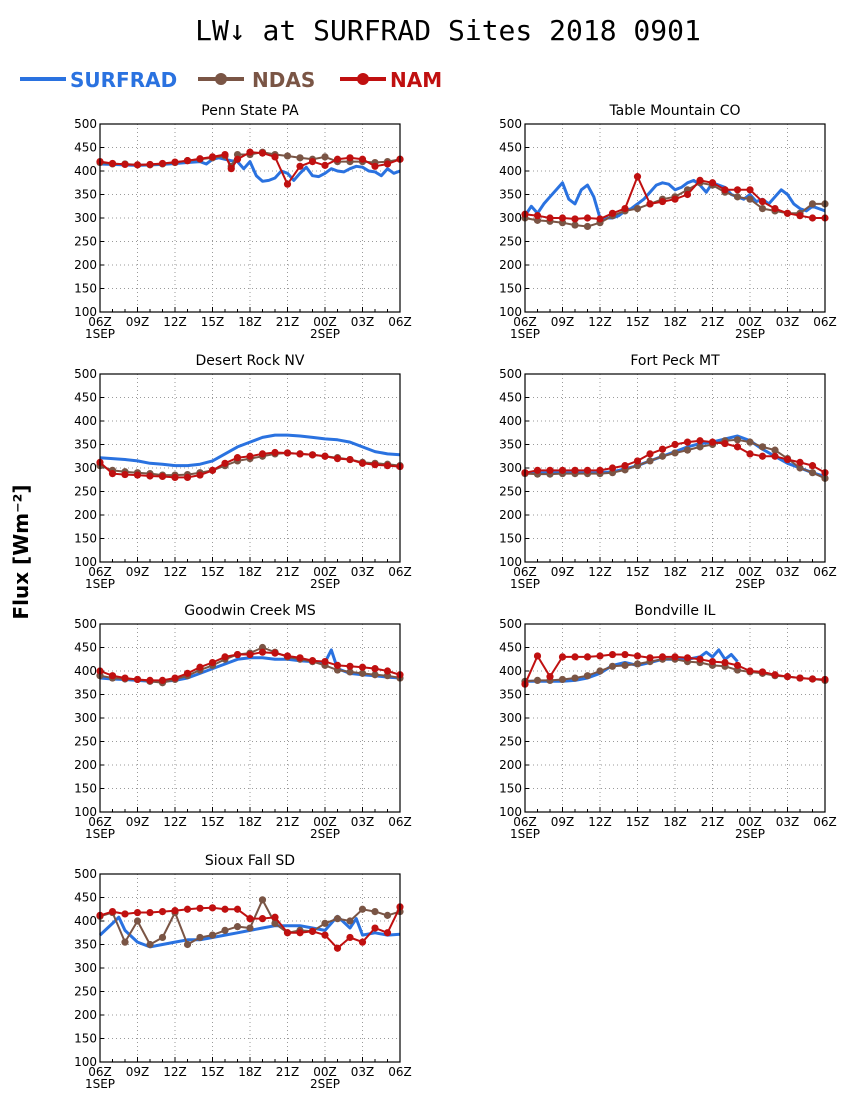  Describe the element at coordinates (675, 322) in the screenshot. I see `x-tick-label: 18Z` at that location.